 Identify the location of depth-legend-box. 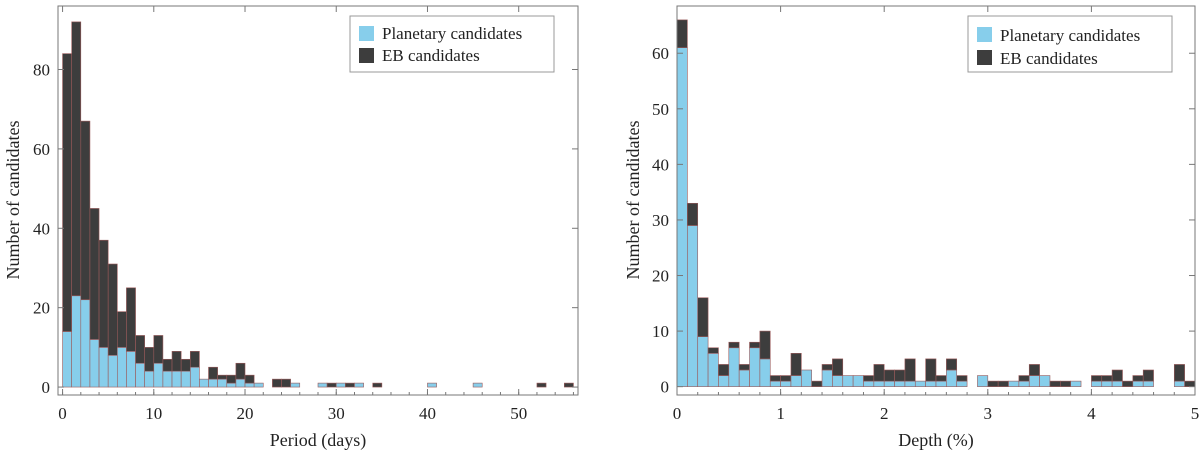
(1070, 44).